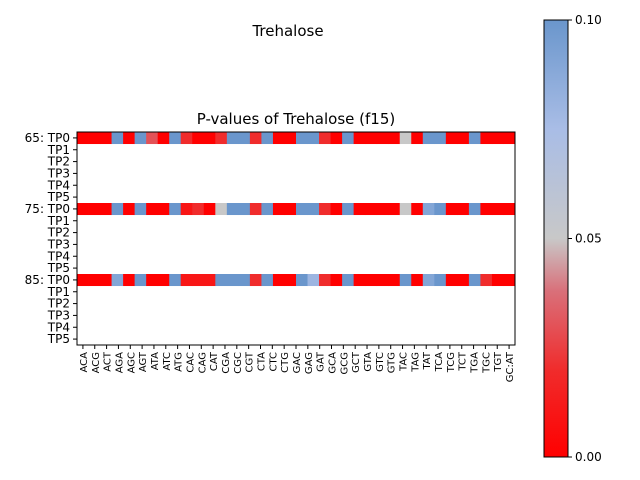 The height and width of the screenshot is (480, 640). I want to click on column-label: GCG, so click(344, 363).